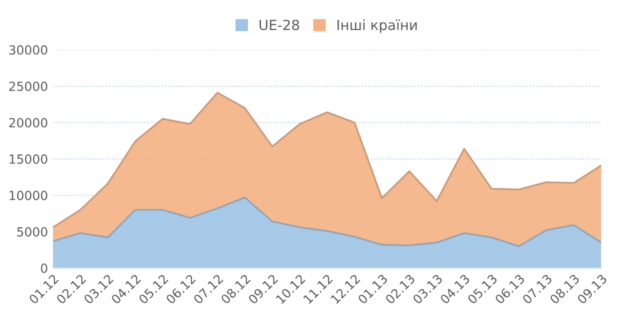  I want to click on y-tick-label: 30000, so click(28, 50).